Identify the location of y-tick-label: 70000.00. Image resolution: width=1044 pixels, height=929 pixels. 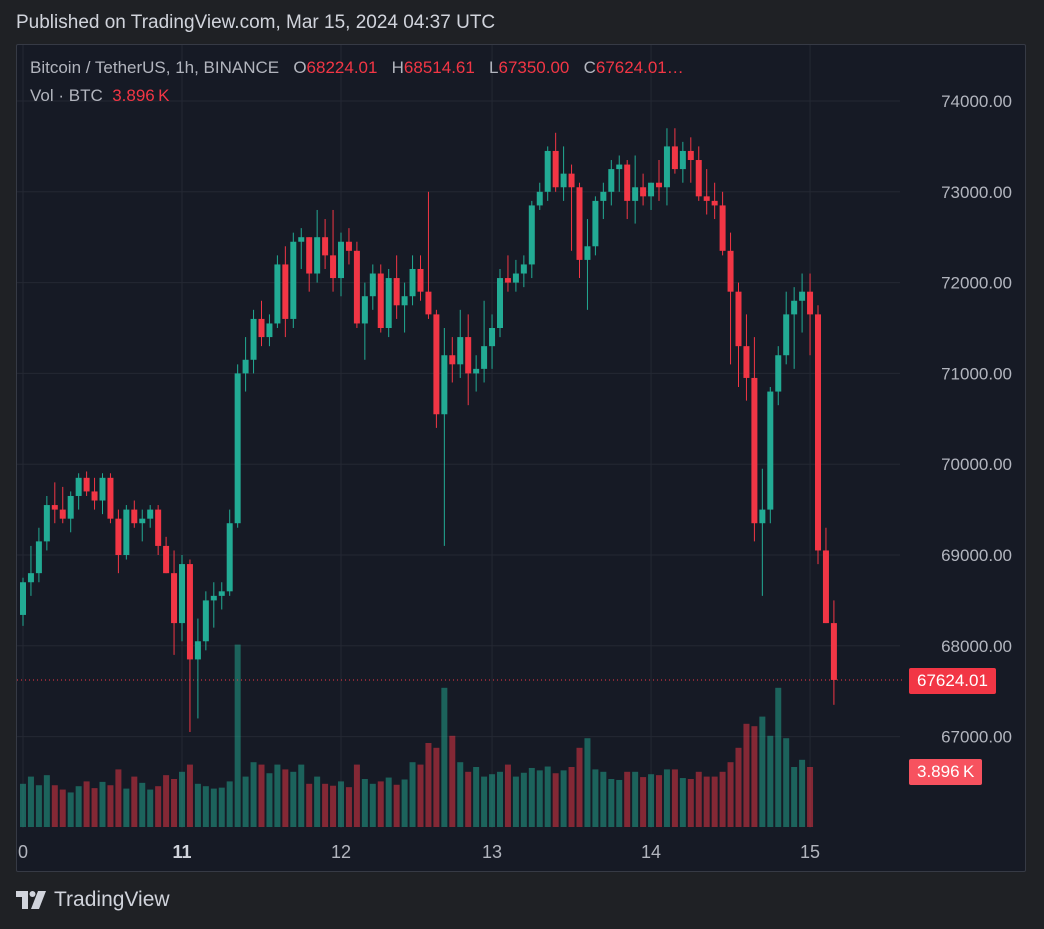
(976, 464).